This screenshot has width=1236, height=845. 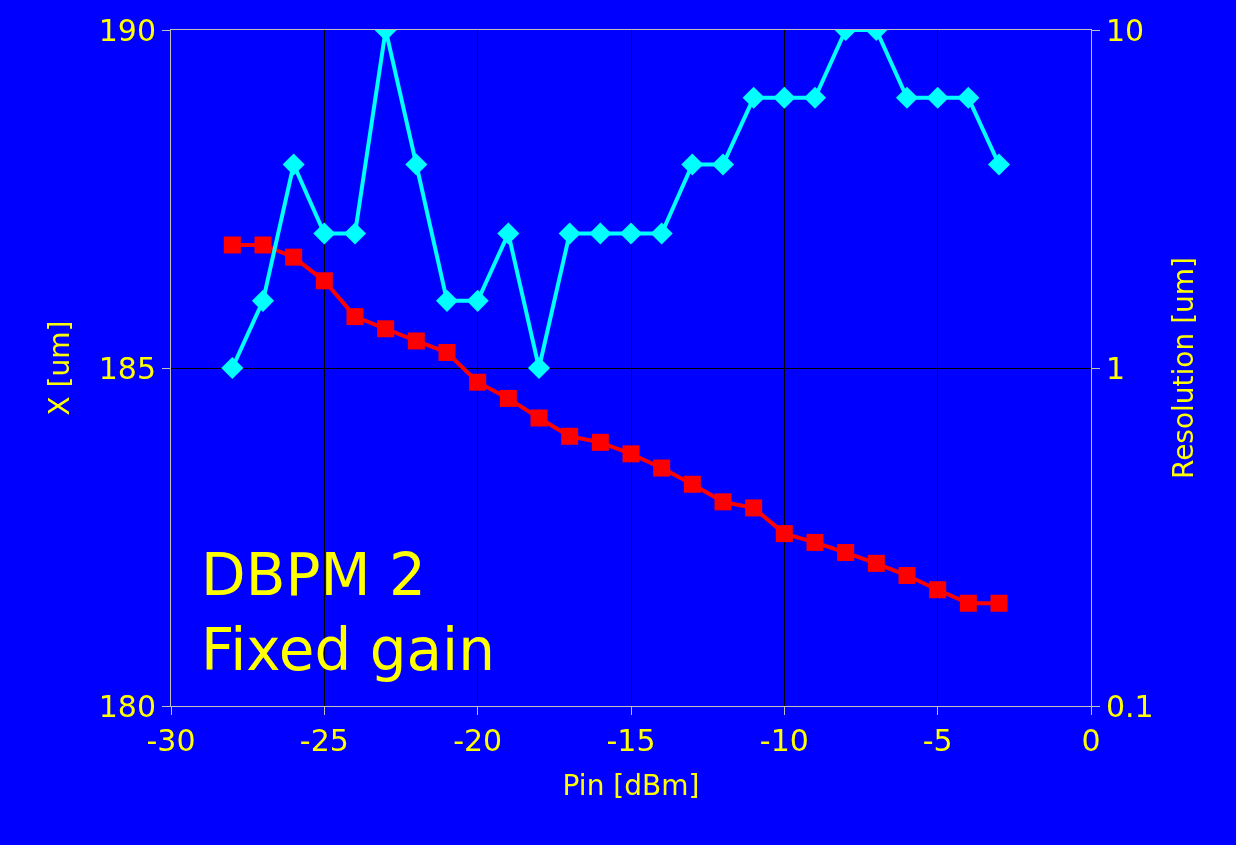 What do you see at coordinates (127, 30) in the screenshot?
I see `y-tick-label: 190` at bounding box center [127, 30].